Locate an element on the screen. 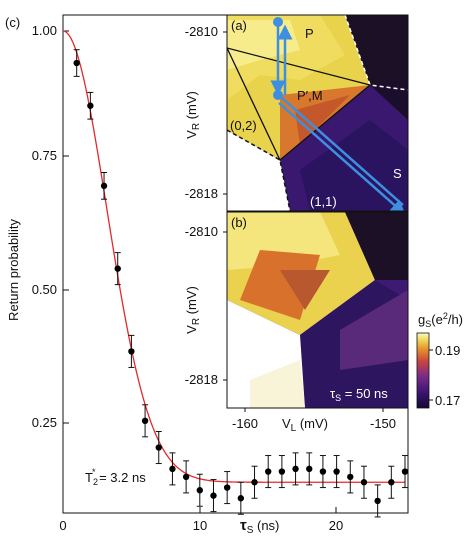  y-tick-label: 1.00 is located at coordinates (44, 30).